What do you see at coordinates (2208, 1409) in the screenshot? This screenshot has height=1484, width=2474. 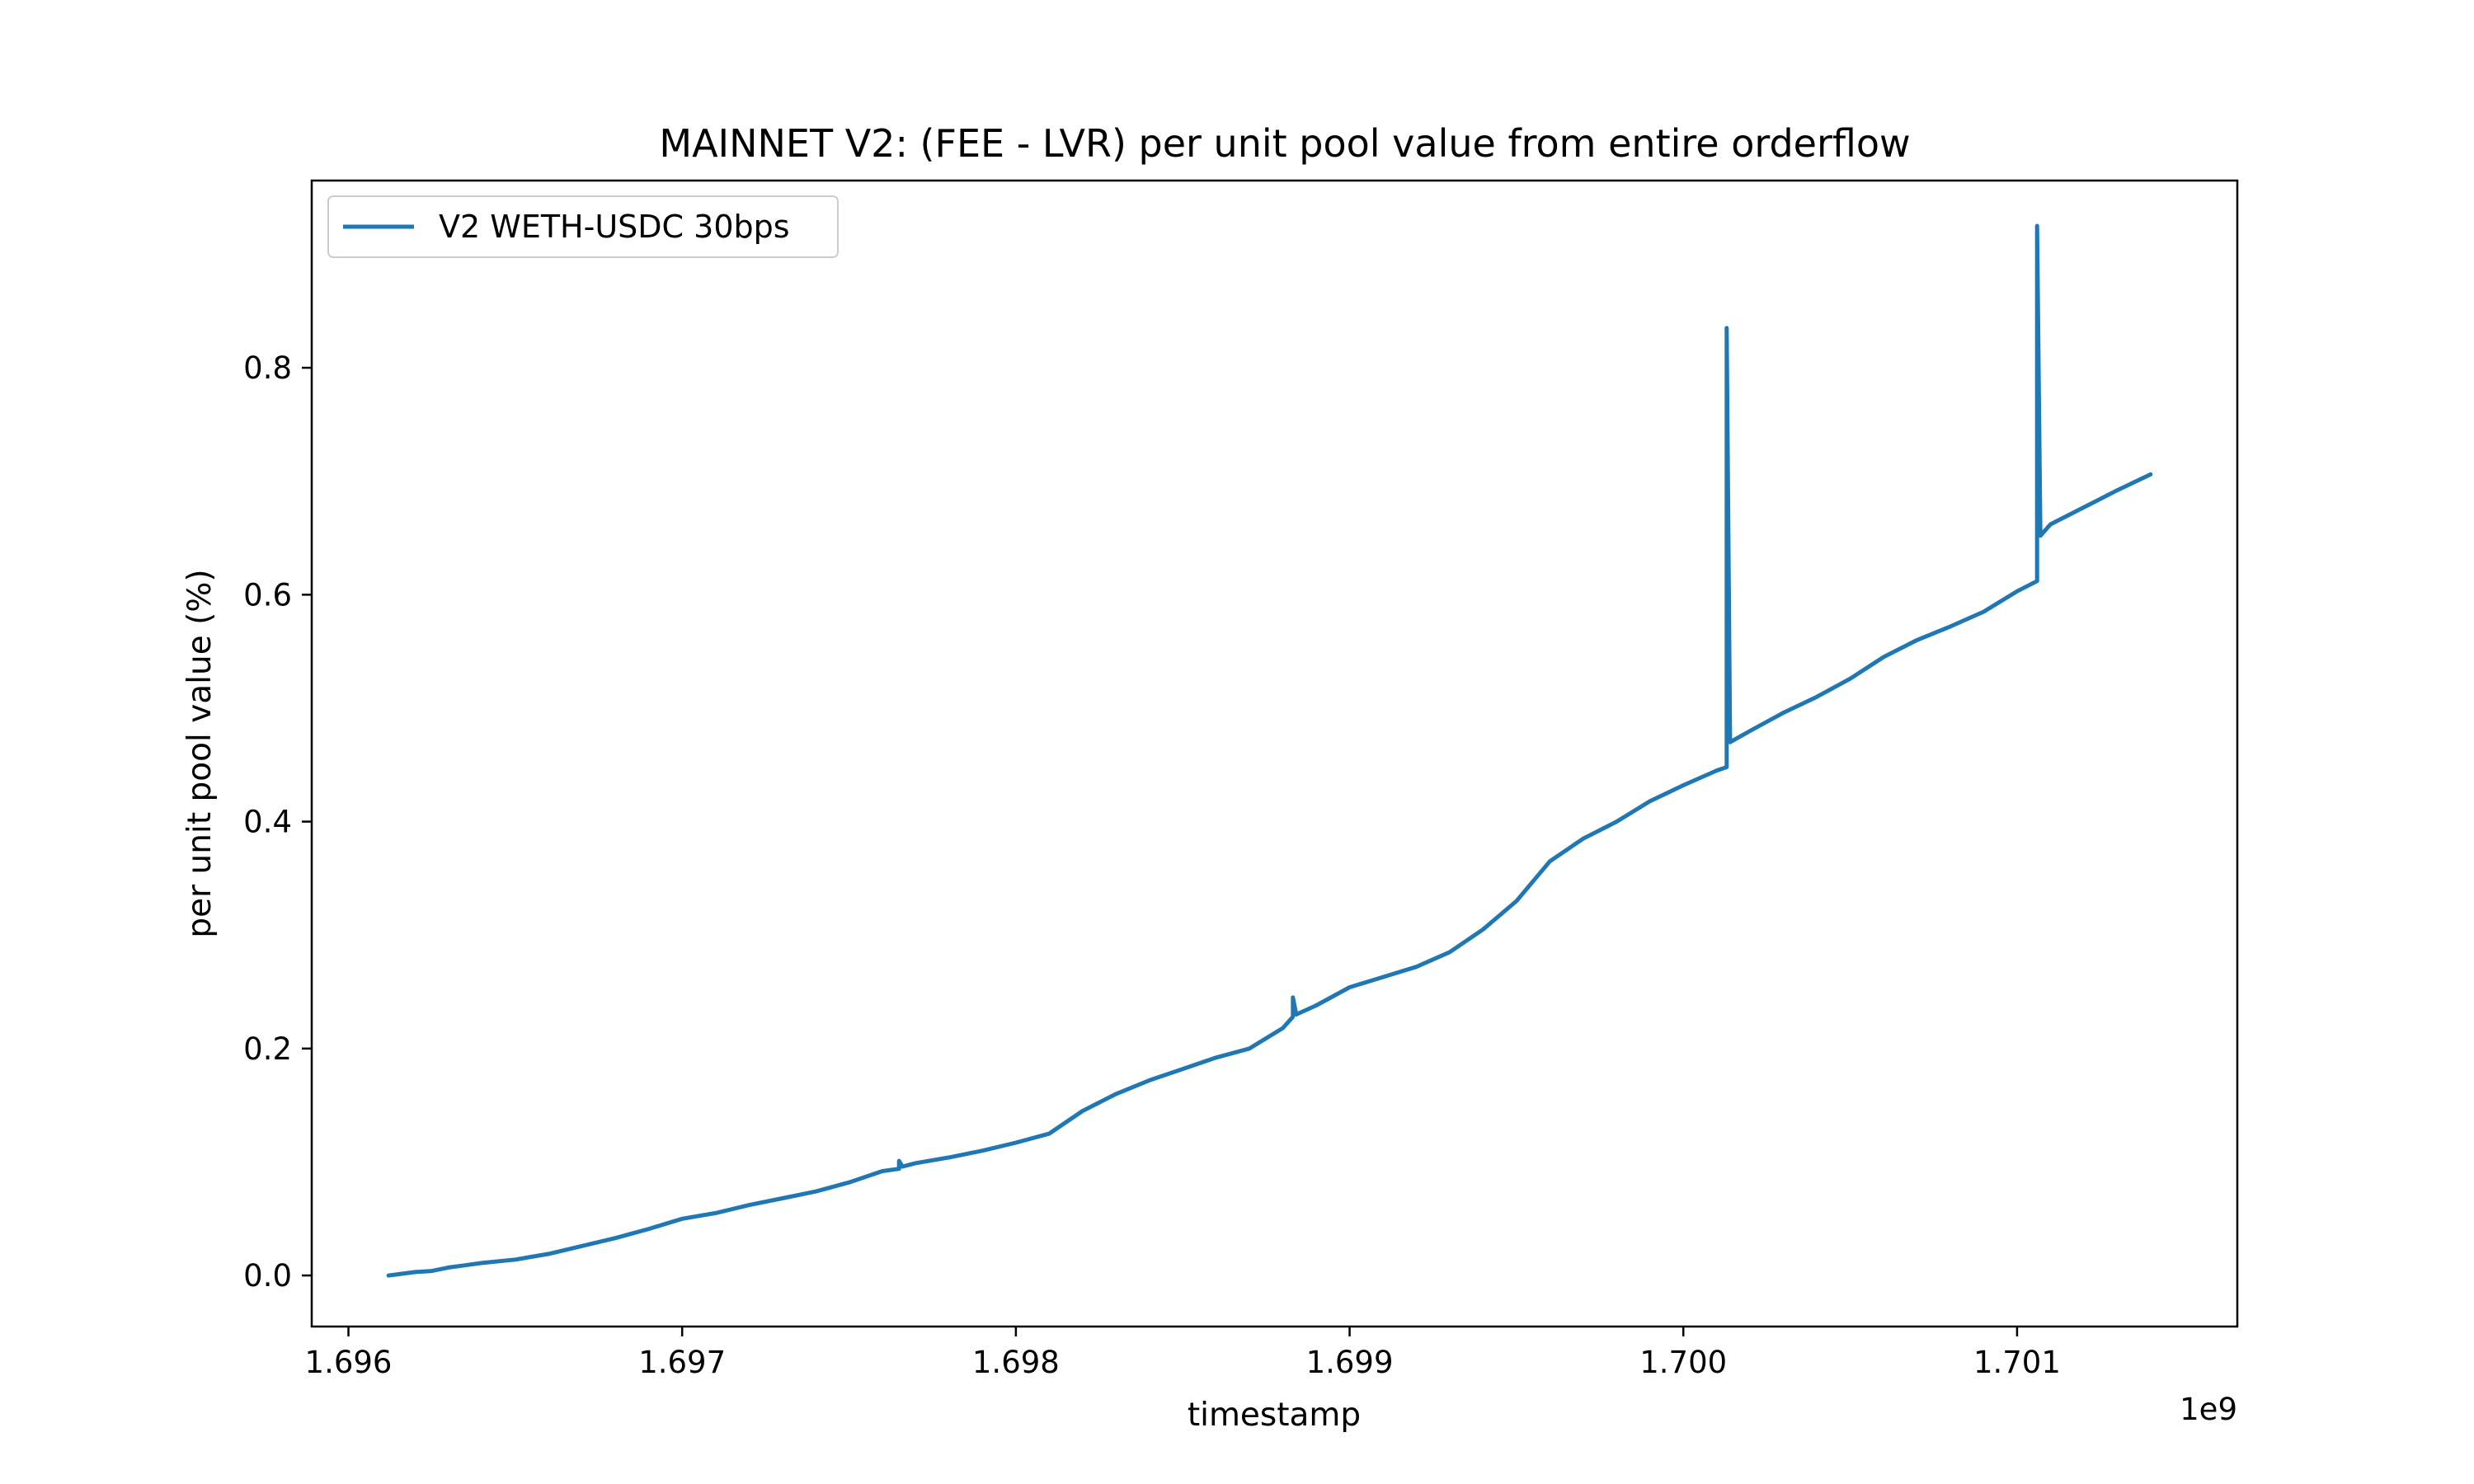 I see `x-offset-label: 1e9` at bounding box center [2208, 1409].